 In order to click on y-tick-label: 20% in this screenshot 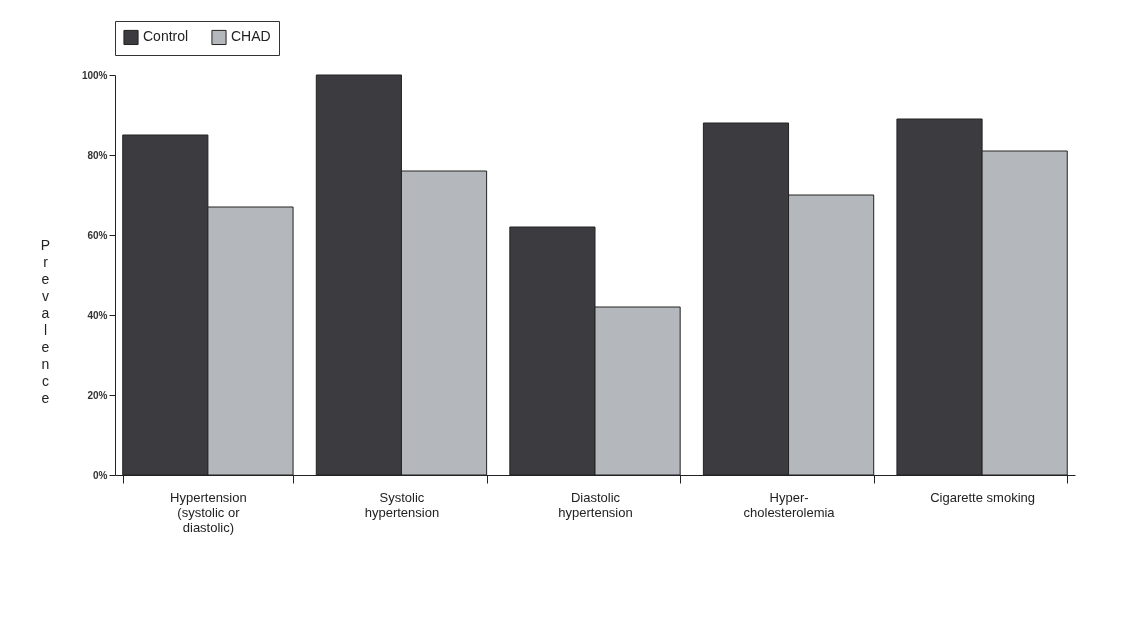, I will do `click(97, 395)`.